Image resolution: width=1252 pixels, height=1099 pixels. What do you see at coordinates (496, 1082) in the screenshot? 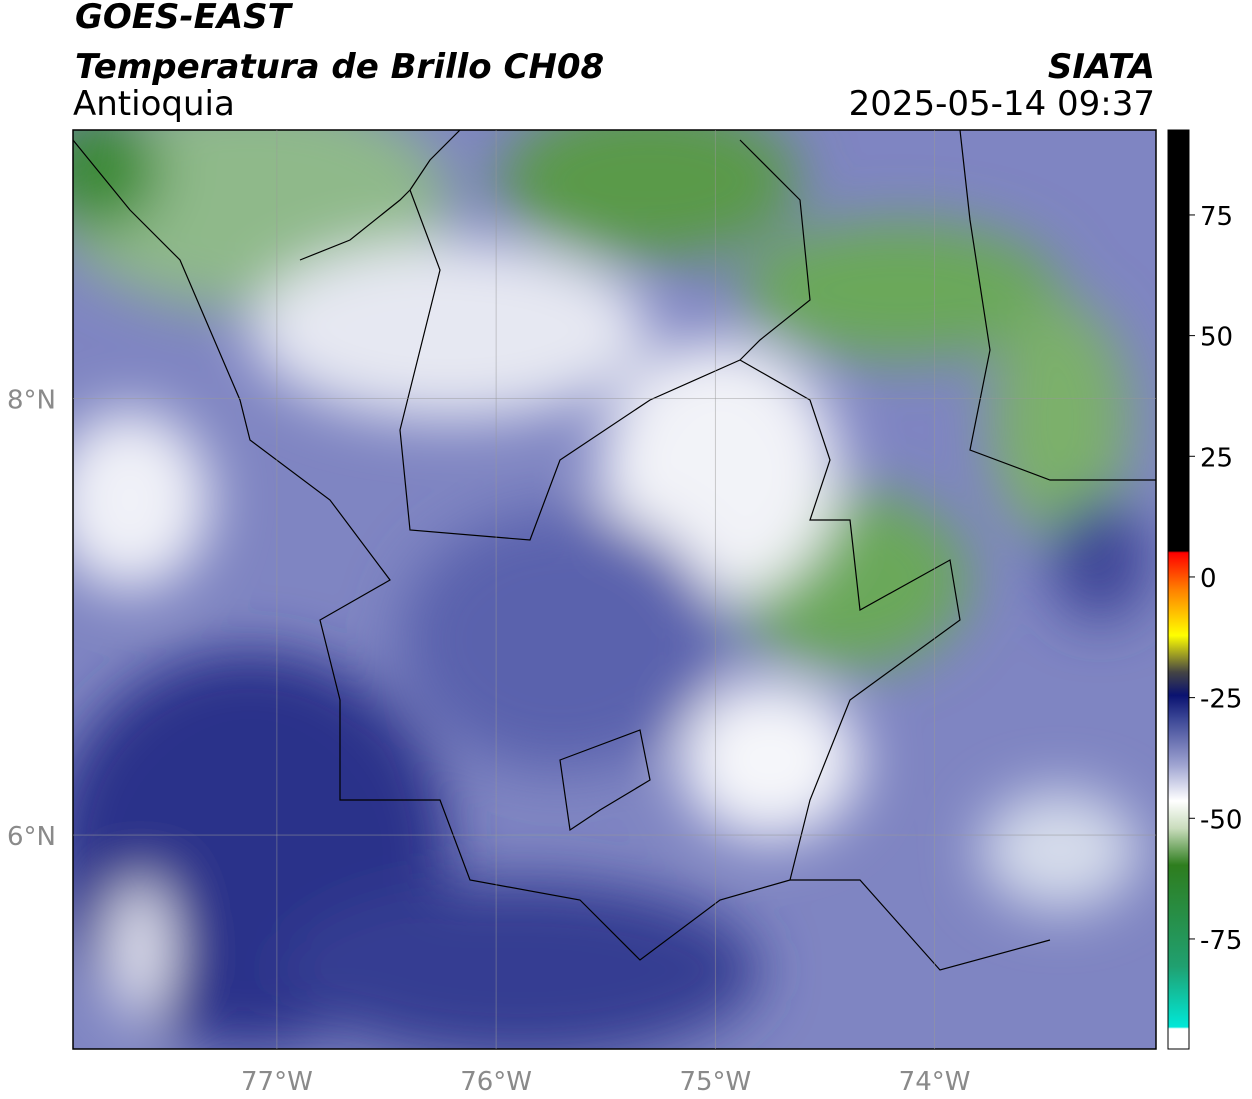
I see `x-tick-label: 76°W` at bounding box center [496, 1082].